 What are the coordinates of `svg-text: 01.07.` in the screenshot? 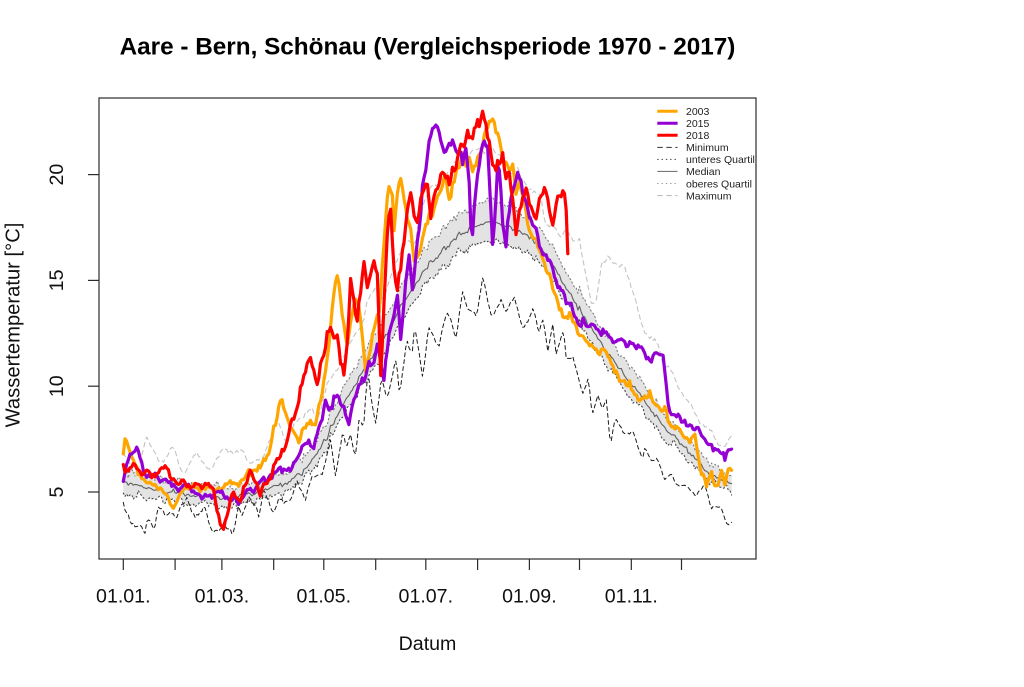 It's located at (426, 597).